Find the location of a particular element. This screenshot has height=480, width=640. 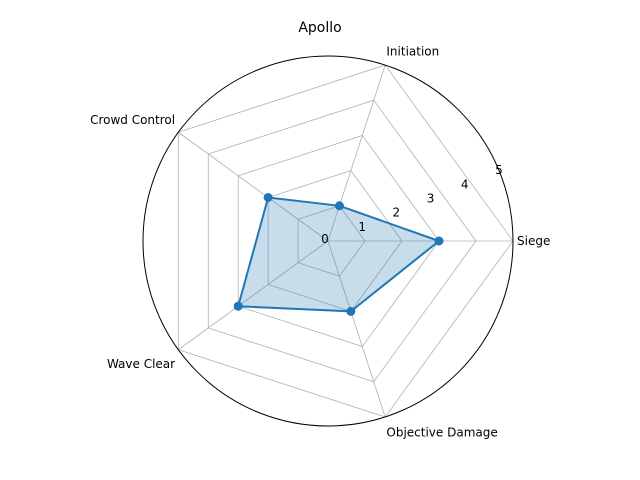

r-tick-label-5: 5 is located at coordinates (499, 170).